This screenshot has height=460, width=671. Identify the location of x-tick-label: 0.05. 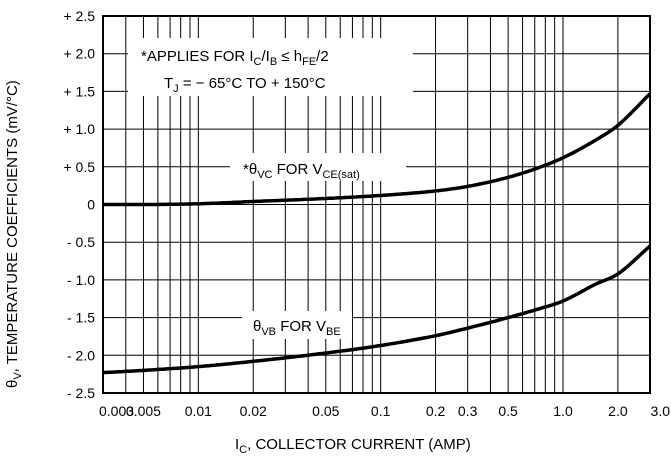
(325, 411).